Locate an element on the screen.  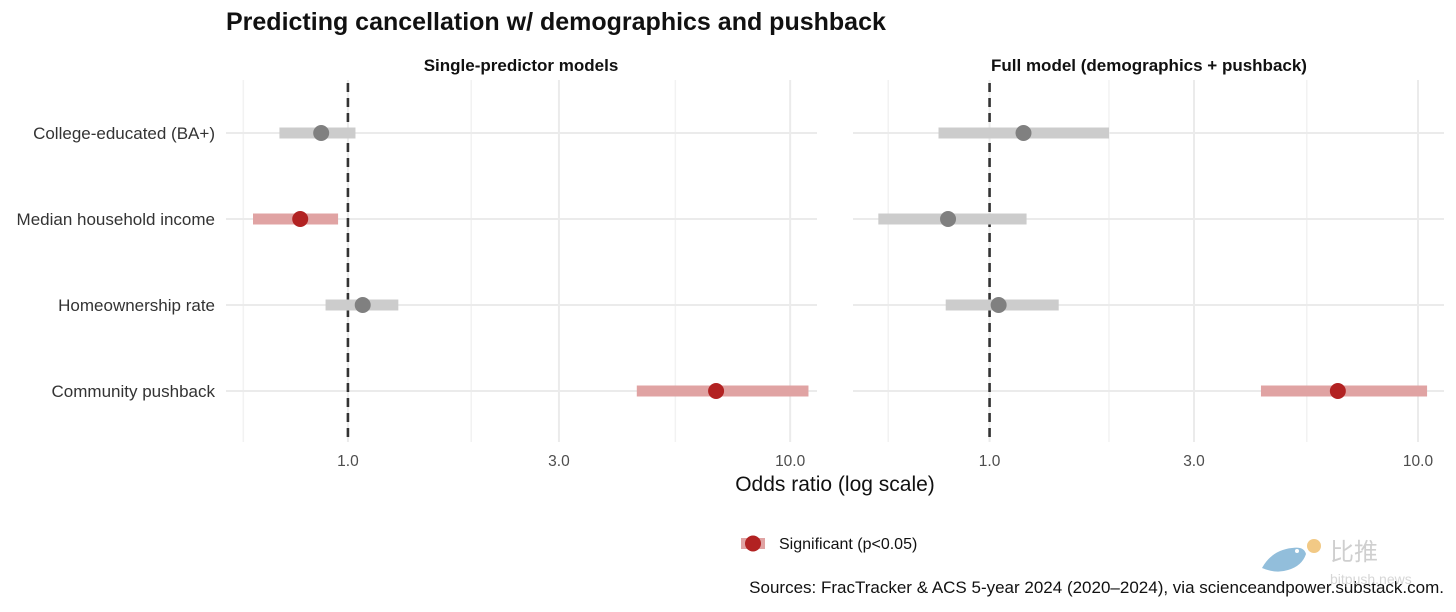
coin-icon is located at coordinates (1314, 546).